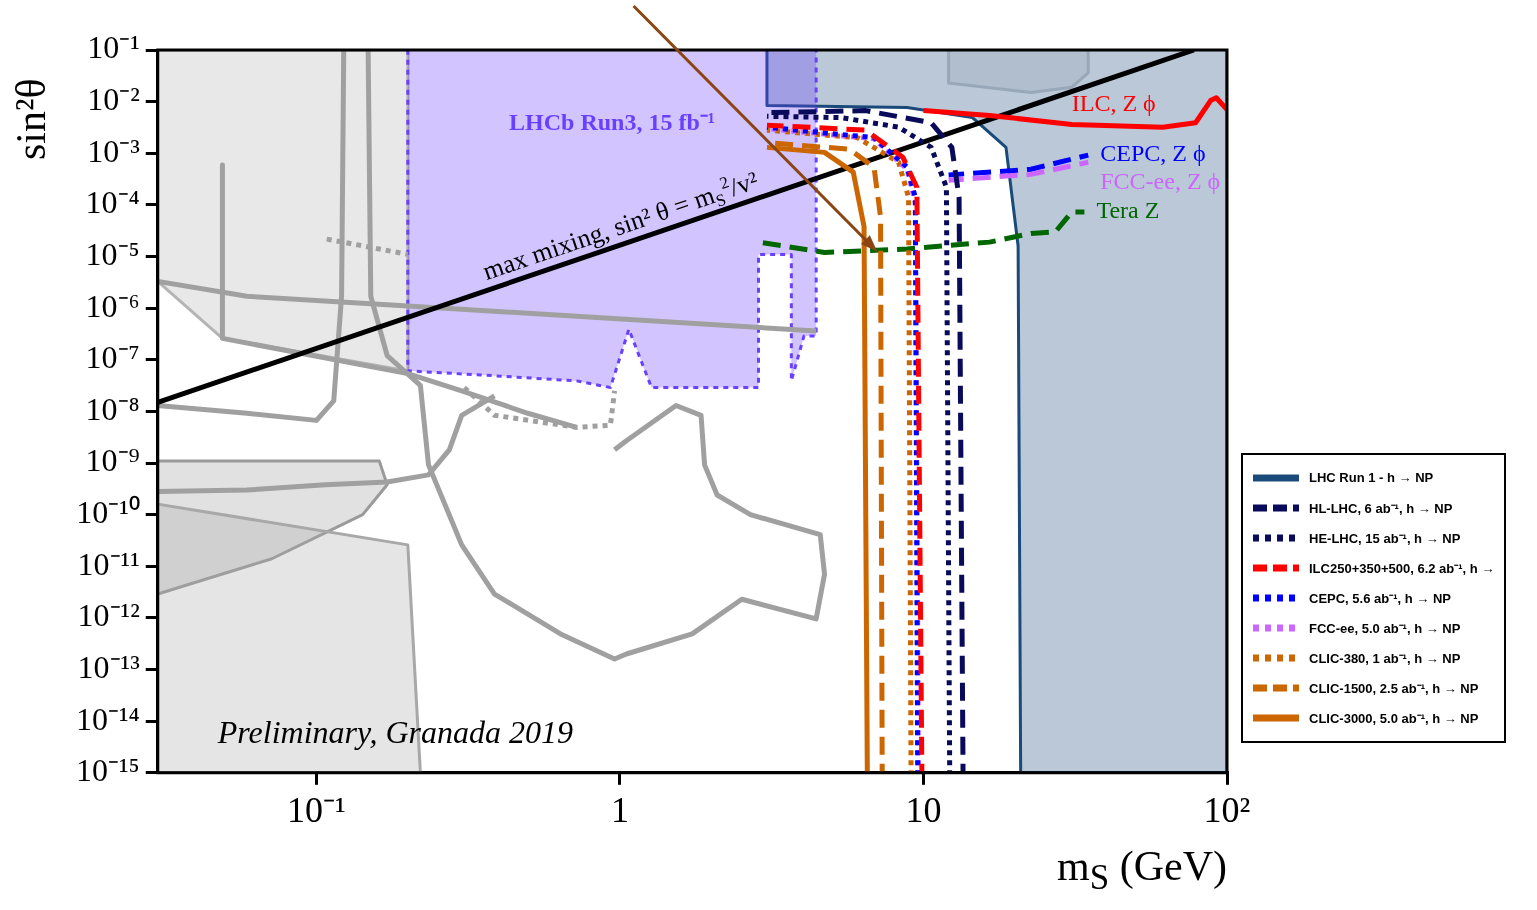 The width and height of the screenshot is (1537, 910). I want to click on y-tick-label: 10⁻¹³, so click(108, 666).